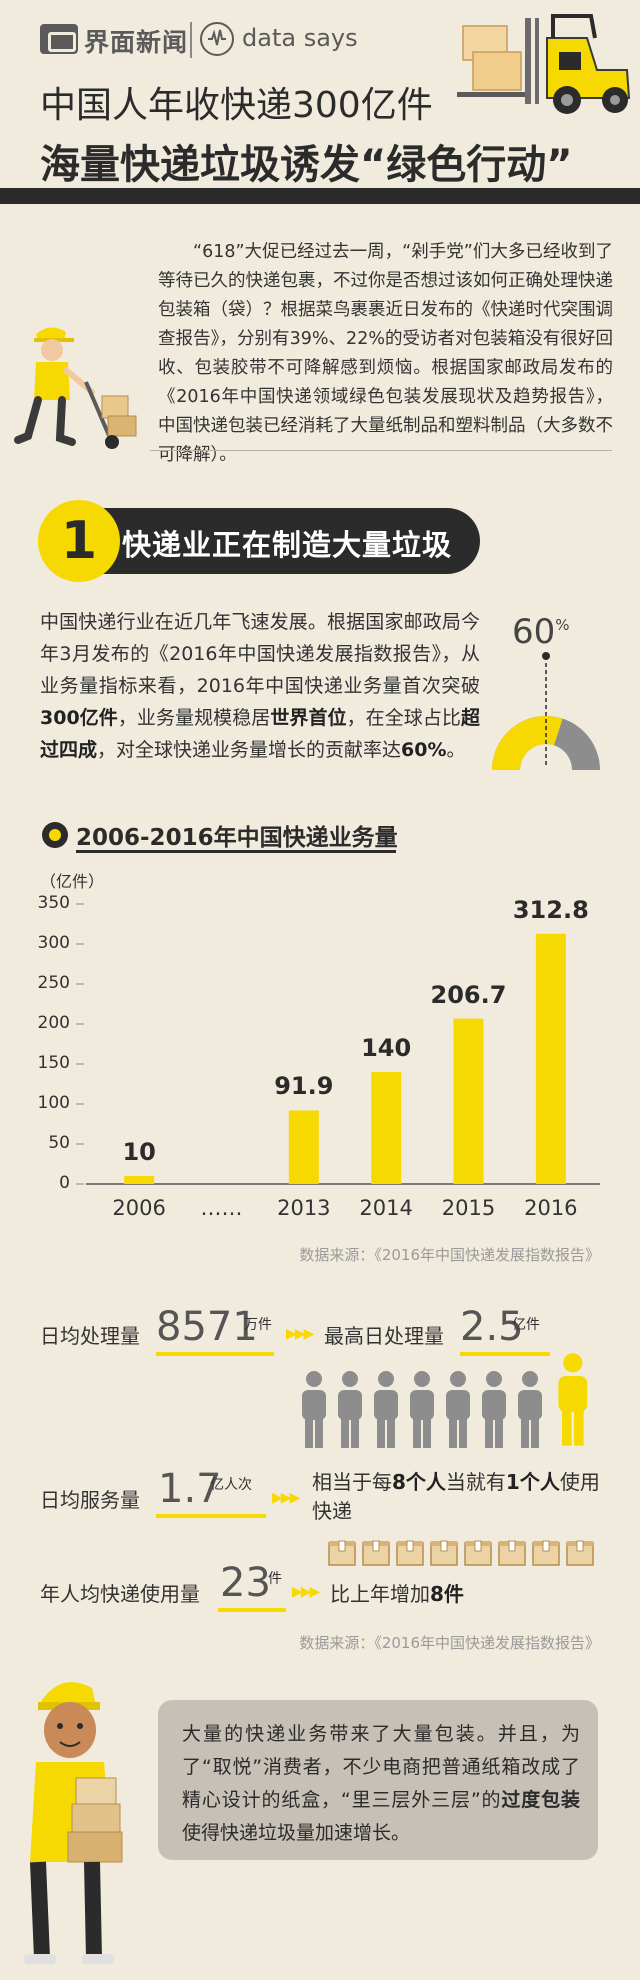 Image resolution: width=640 pixels, height=1980 pixels. What do you see at coordinates (245, 1583) in the screenshot?
I see `per-capita-value: 23` at bounding box center [245, 1583].